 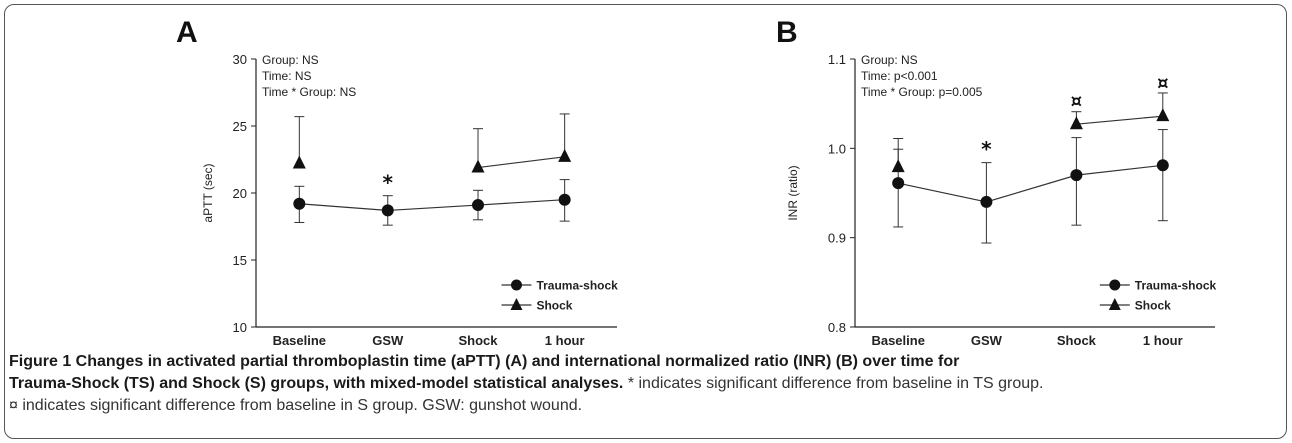 What do you see at coordinates (240, 260) in the screenshot?
I see `y-tick-label: 15` at bounding box center [240, 260].